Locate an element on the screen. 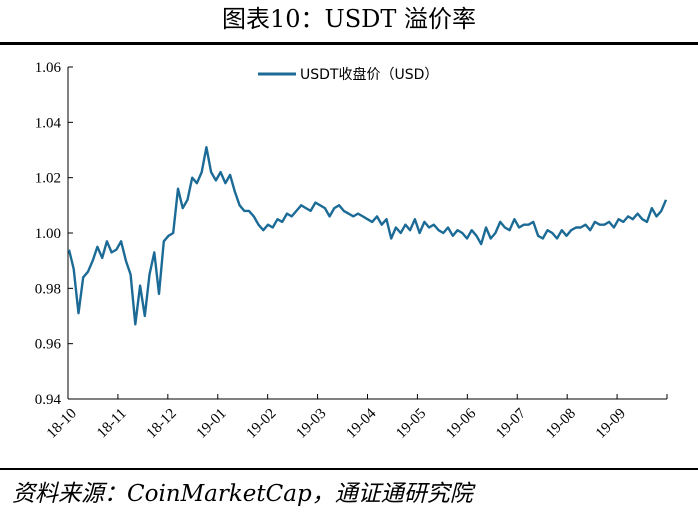  x-tick-label: 19-09 is located at coordinates (611, 424).